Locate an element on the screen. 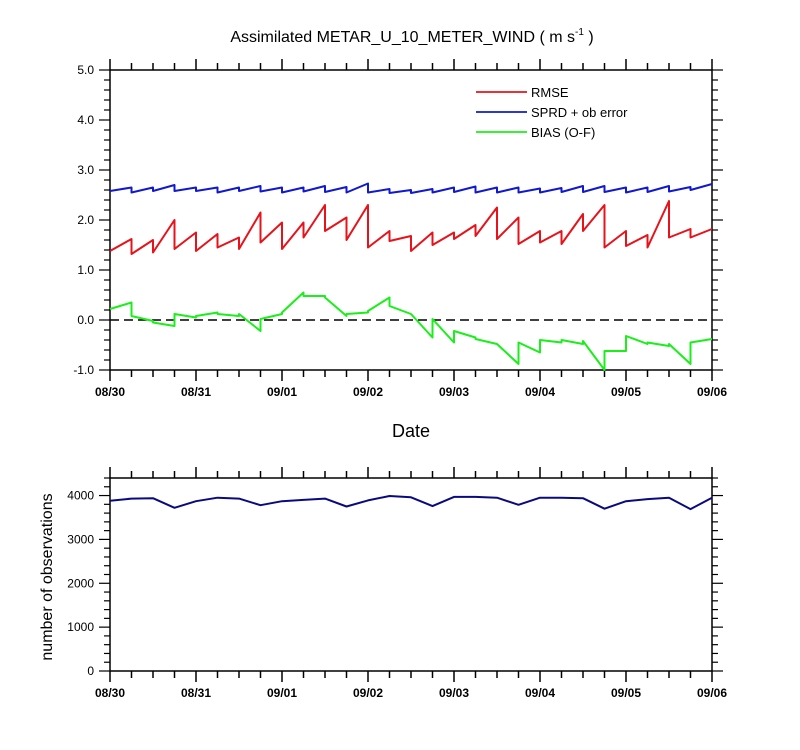 The width and height of the screenshot is (800, 750). legend: RMSE SPRD + ob error BIAS (O-F) is located at coordinates (552, 112).